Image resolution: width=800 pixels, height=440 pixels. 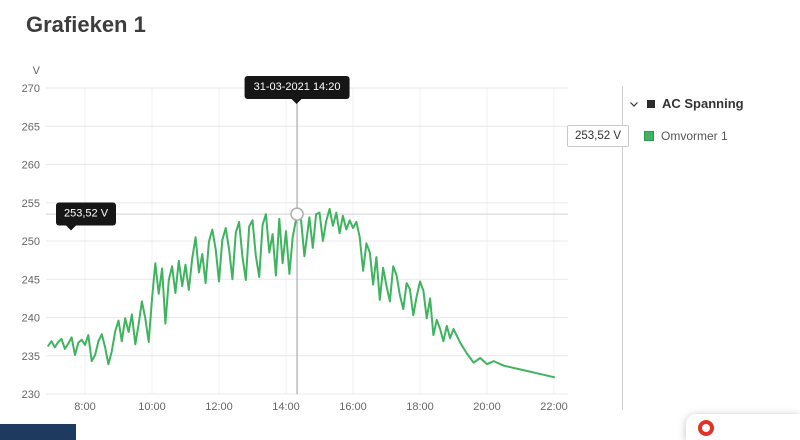 What do you see at coordinates (31, 204) in the screenshot?
I see `svg-text: 255` at bounding box center [31, 204].